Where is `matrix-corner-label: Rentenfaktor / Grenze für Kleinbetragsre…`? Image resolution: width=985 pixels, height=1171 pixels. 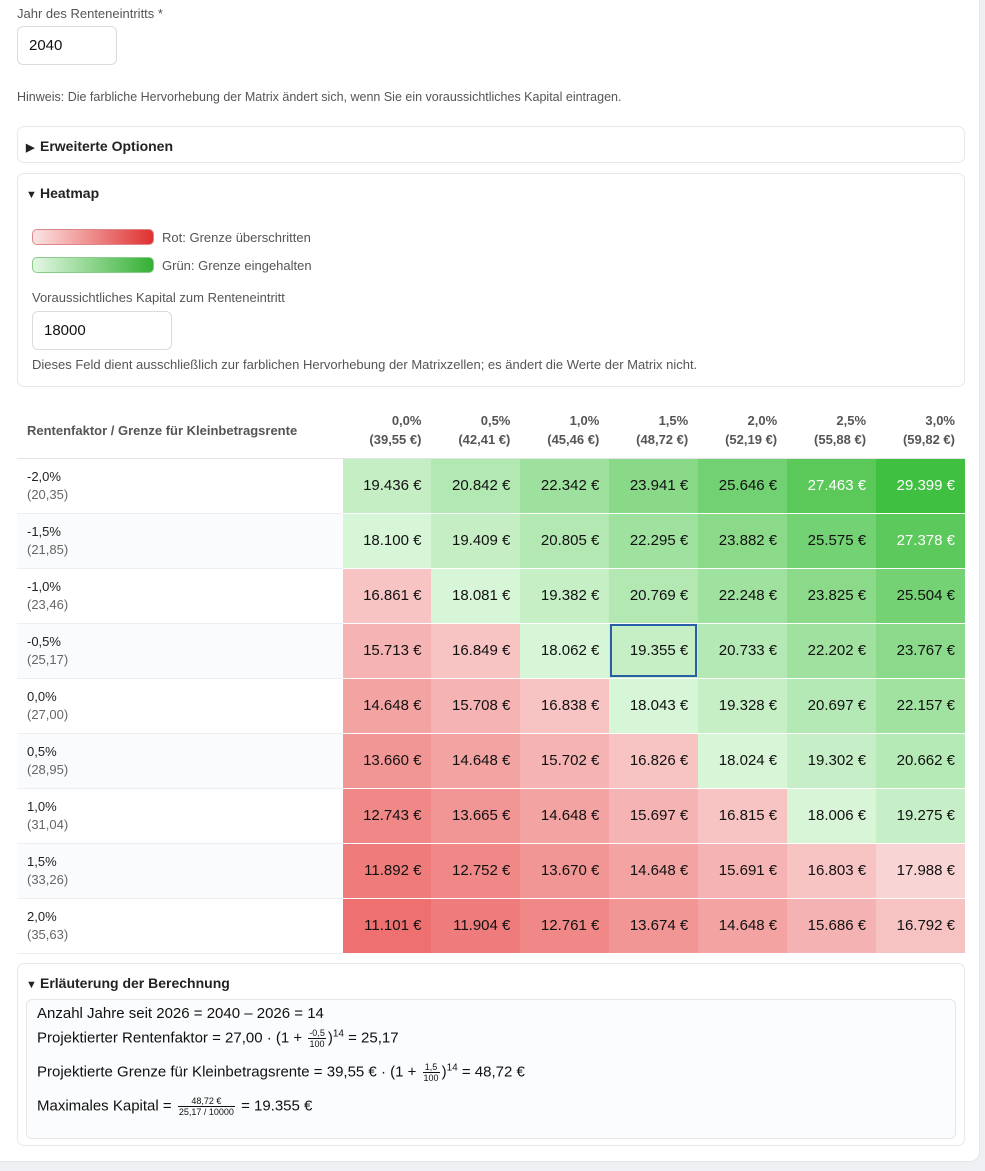 matrix-corner-label: Rentenfaktor / Grenze für Kleinbetragsre… is located at coordinates (180, 431).